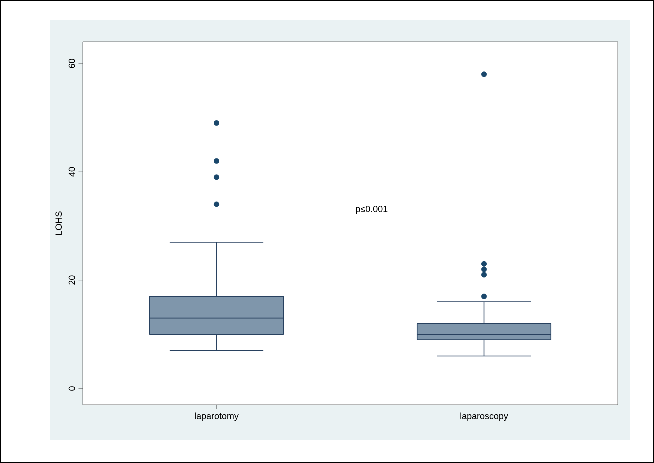 The height and width of the screenshot is (463, 654). I want to click on y-tick-label: 20, so click(72, 280).